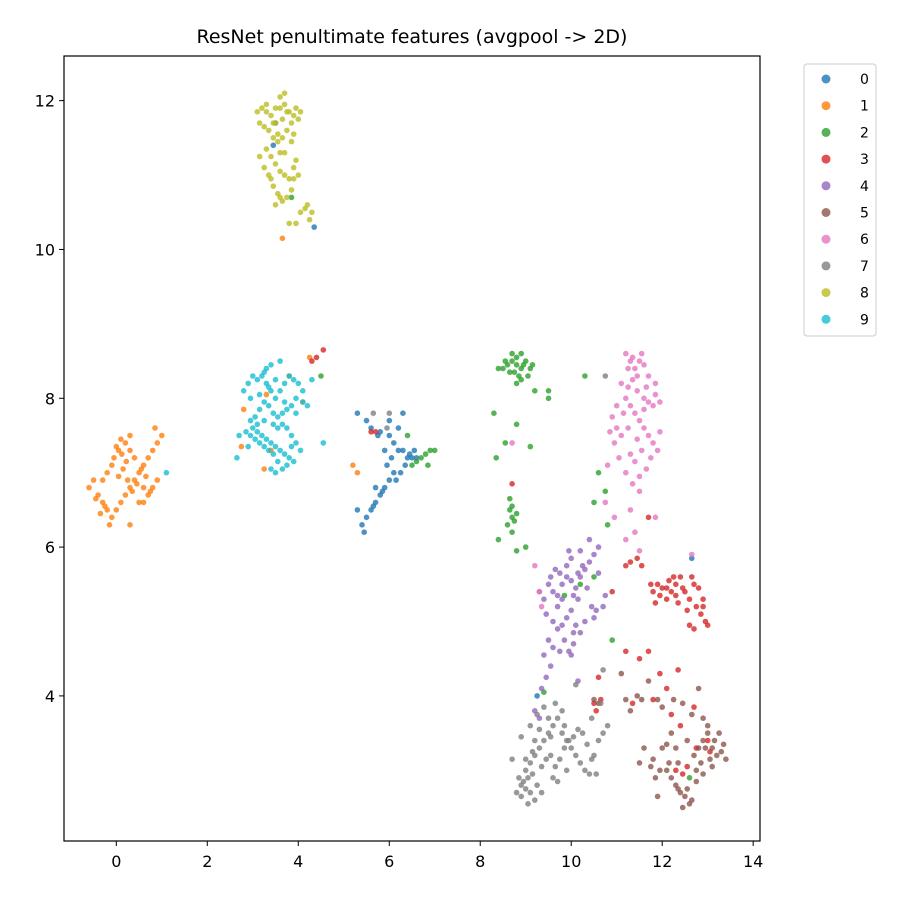 The height and width of the screenshot is (900, 900). I want to click on x-tick-label: 4, so click(298, 861).